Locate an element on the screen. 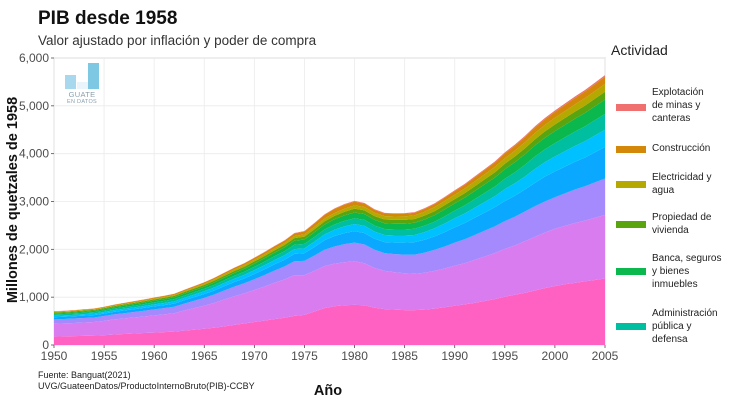 The height and width of the screenshot is (400, 745). y-tick-label: 6,000 is located at coordinates (34, 58).